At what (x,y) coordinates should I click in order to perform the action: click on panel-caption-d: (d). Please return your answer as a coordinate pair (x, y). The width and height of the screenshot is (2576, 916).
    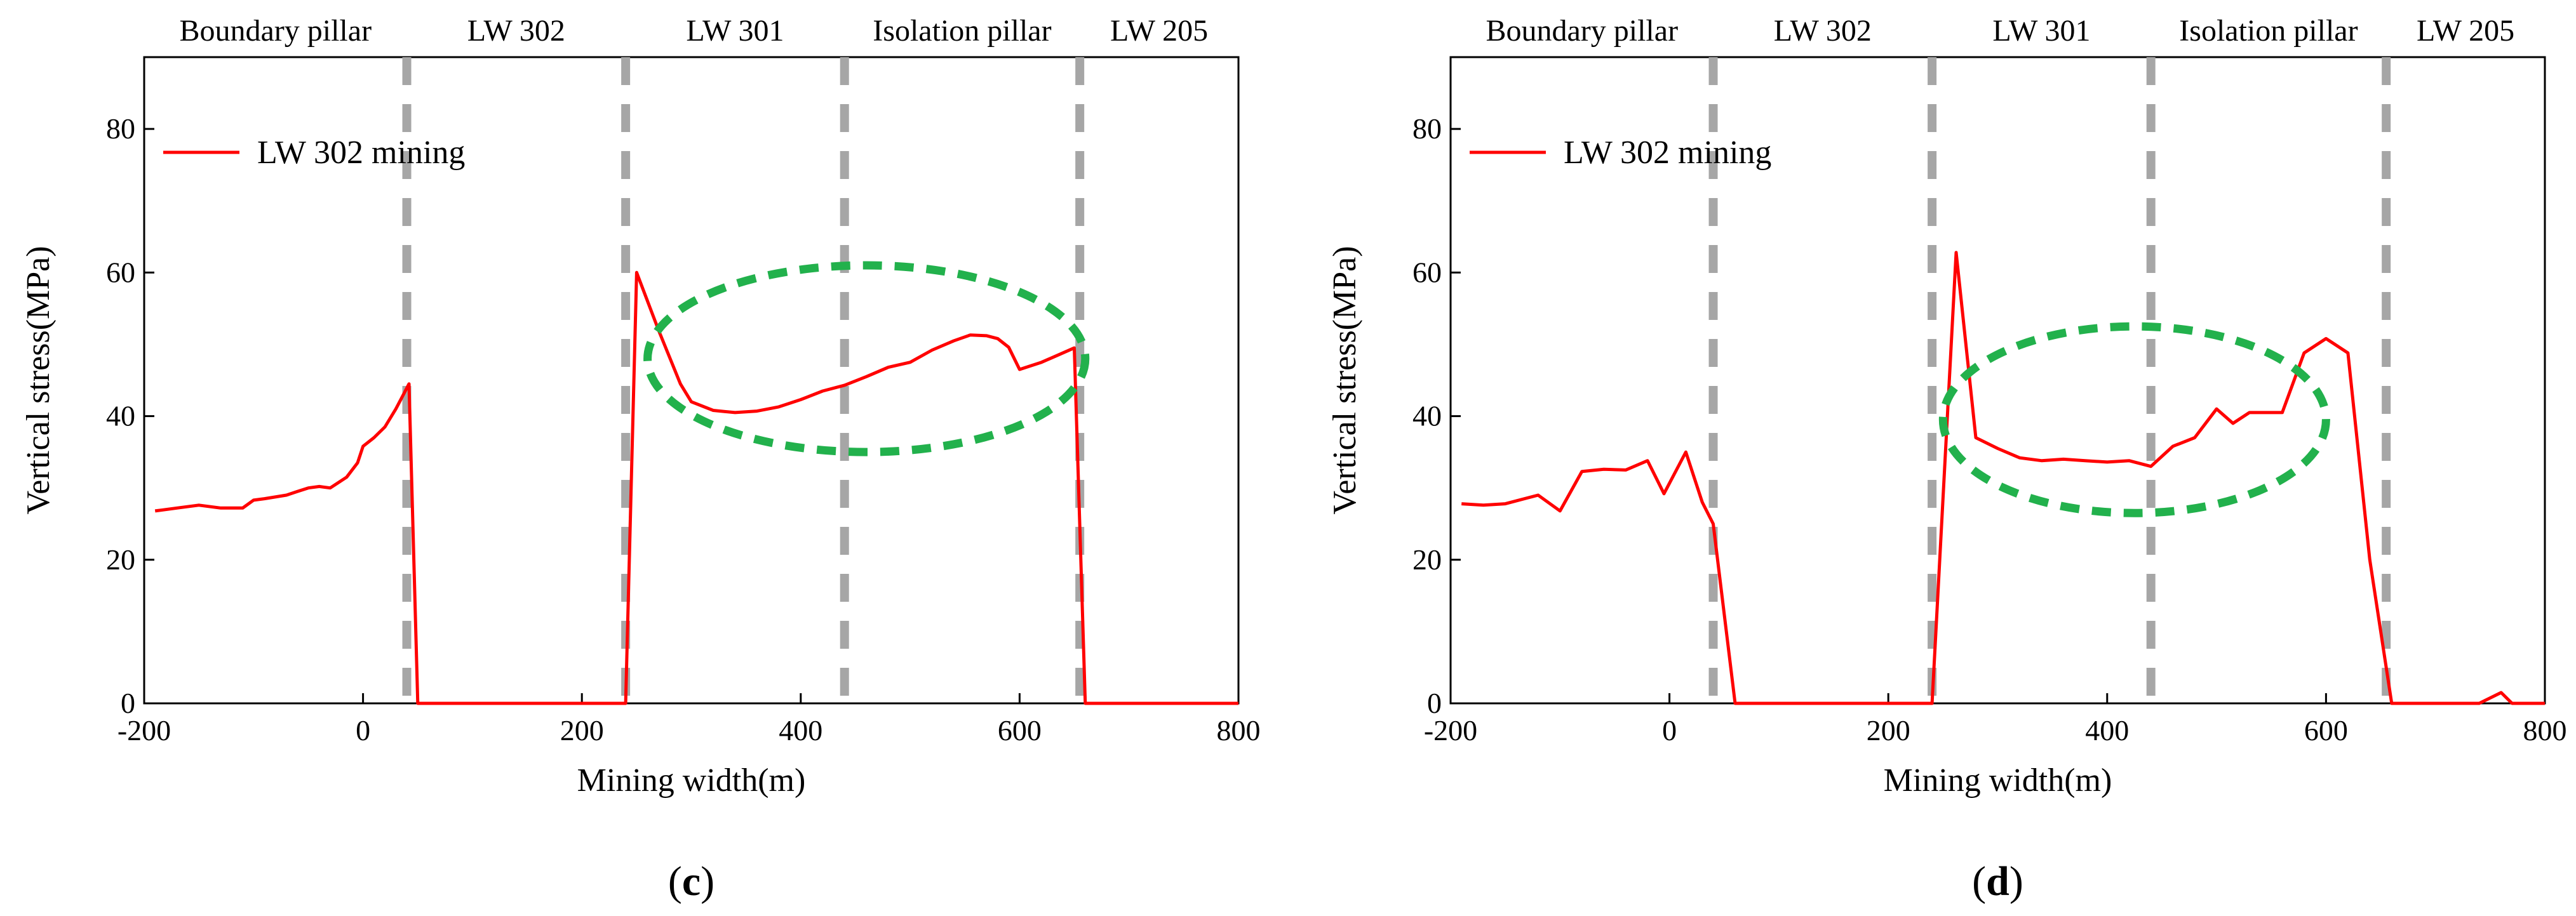
    Looking at the image, I should click on (1997, 882).